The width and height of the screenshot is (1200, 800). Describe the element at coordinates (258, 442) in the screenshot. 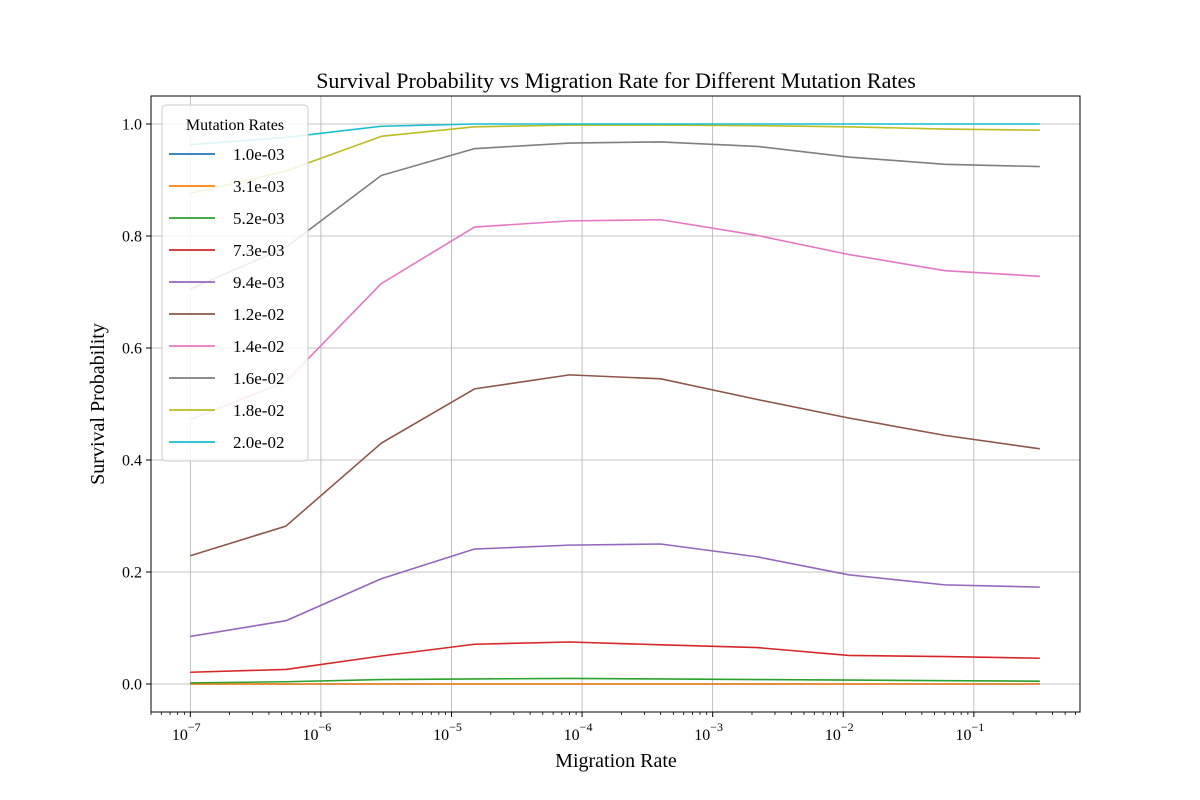

I see `legend-label: 2.0e-02` at that location.